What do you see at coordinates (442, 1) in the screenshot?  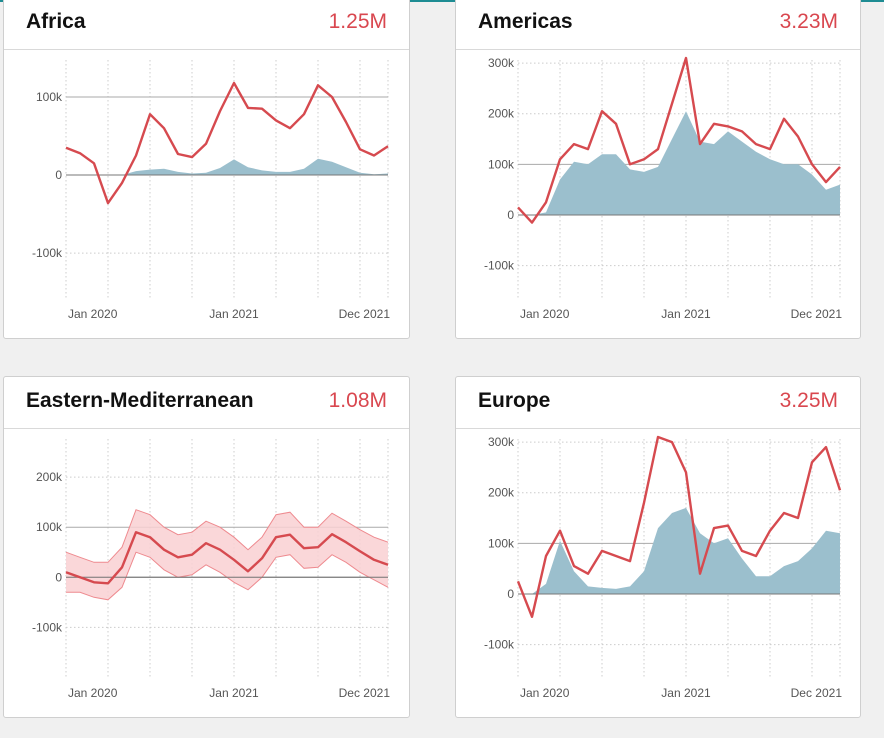 I see `top-accent-line` at bounding box center [442, 1].